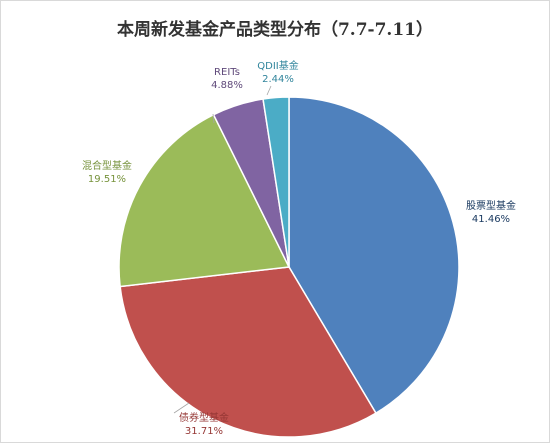  I want to click on slice-value-label-0: 41.46%, so click(491, 219).